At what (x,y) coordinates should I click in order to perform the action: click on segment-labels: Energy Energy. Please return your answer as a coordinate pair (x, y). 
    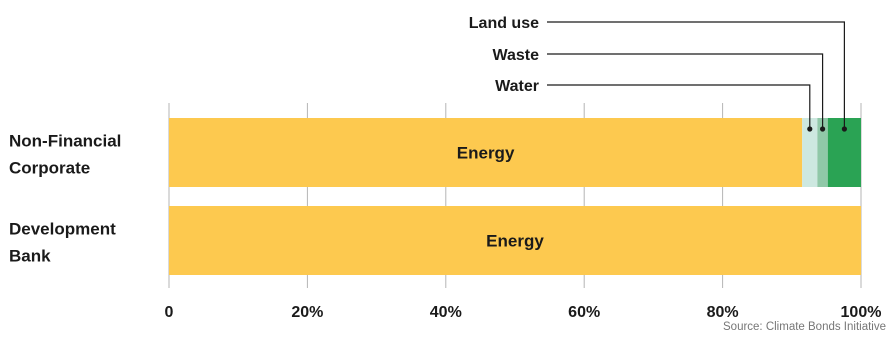
    Looking at the image, I should click on (501, 197).